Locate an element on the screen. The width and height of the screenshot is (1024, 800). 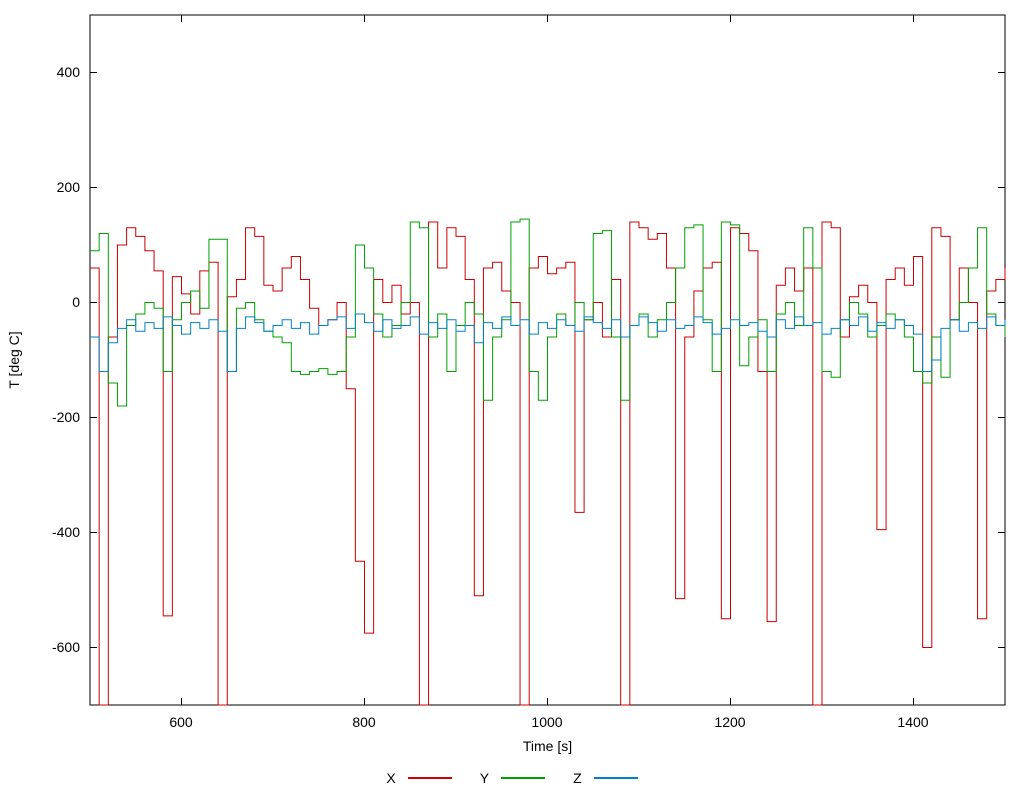
y-tick-label: 0 is located at coordinates (76, 302).